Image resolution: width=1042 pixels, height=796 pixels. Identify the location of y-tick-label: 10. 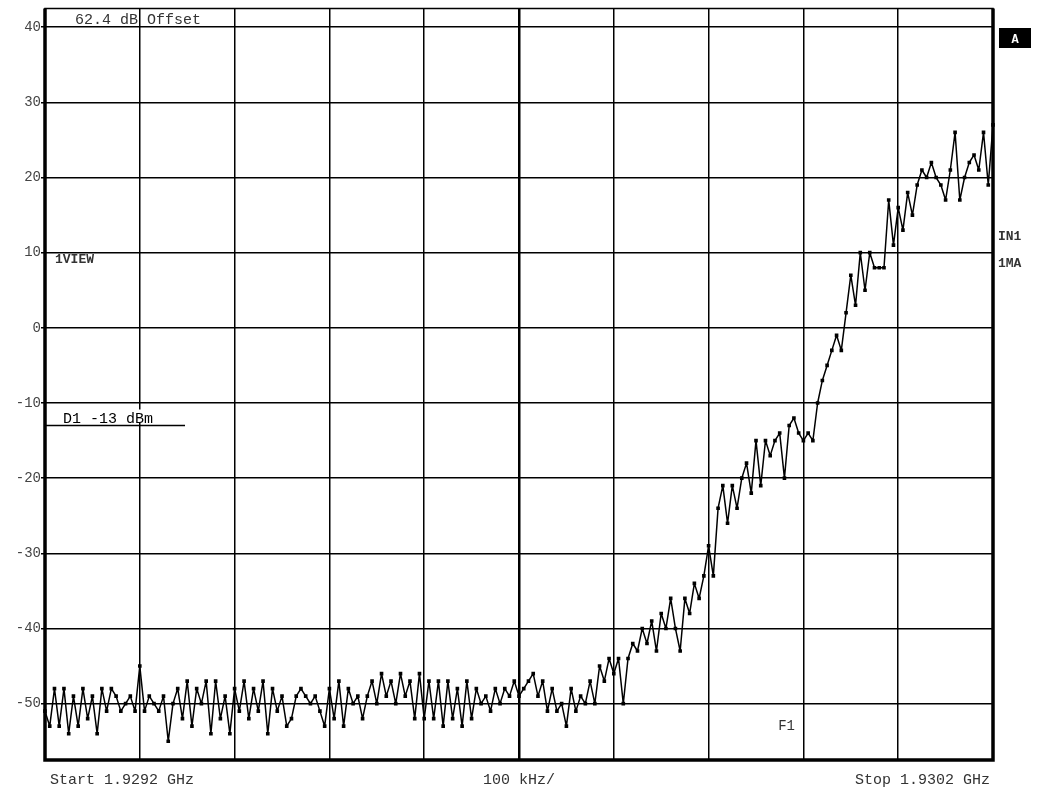
(32, 252).